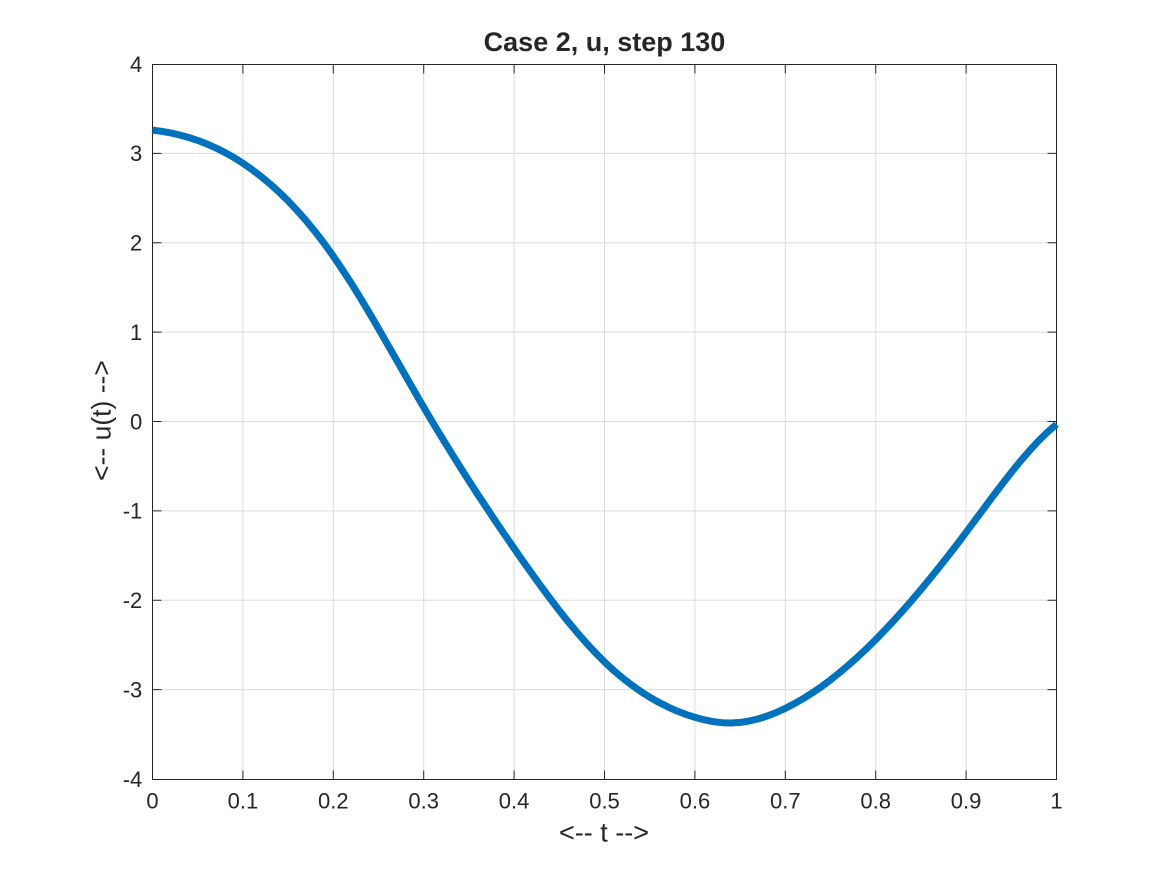  What do you see at coordinates (133, 689) in the screenshot?
I see `svg-text: -3` at bounding box center [133, 689].